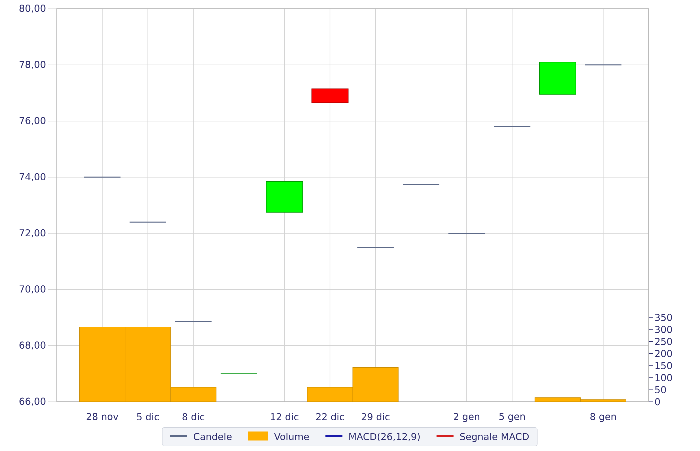 Image resolution: width=700 pixels, height=451 pixels. What do you see at coordinates (33, 65) in the screenshot?
I see `y-tick-label: 78,00` at bounding box center [33, 65].